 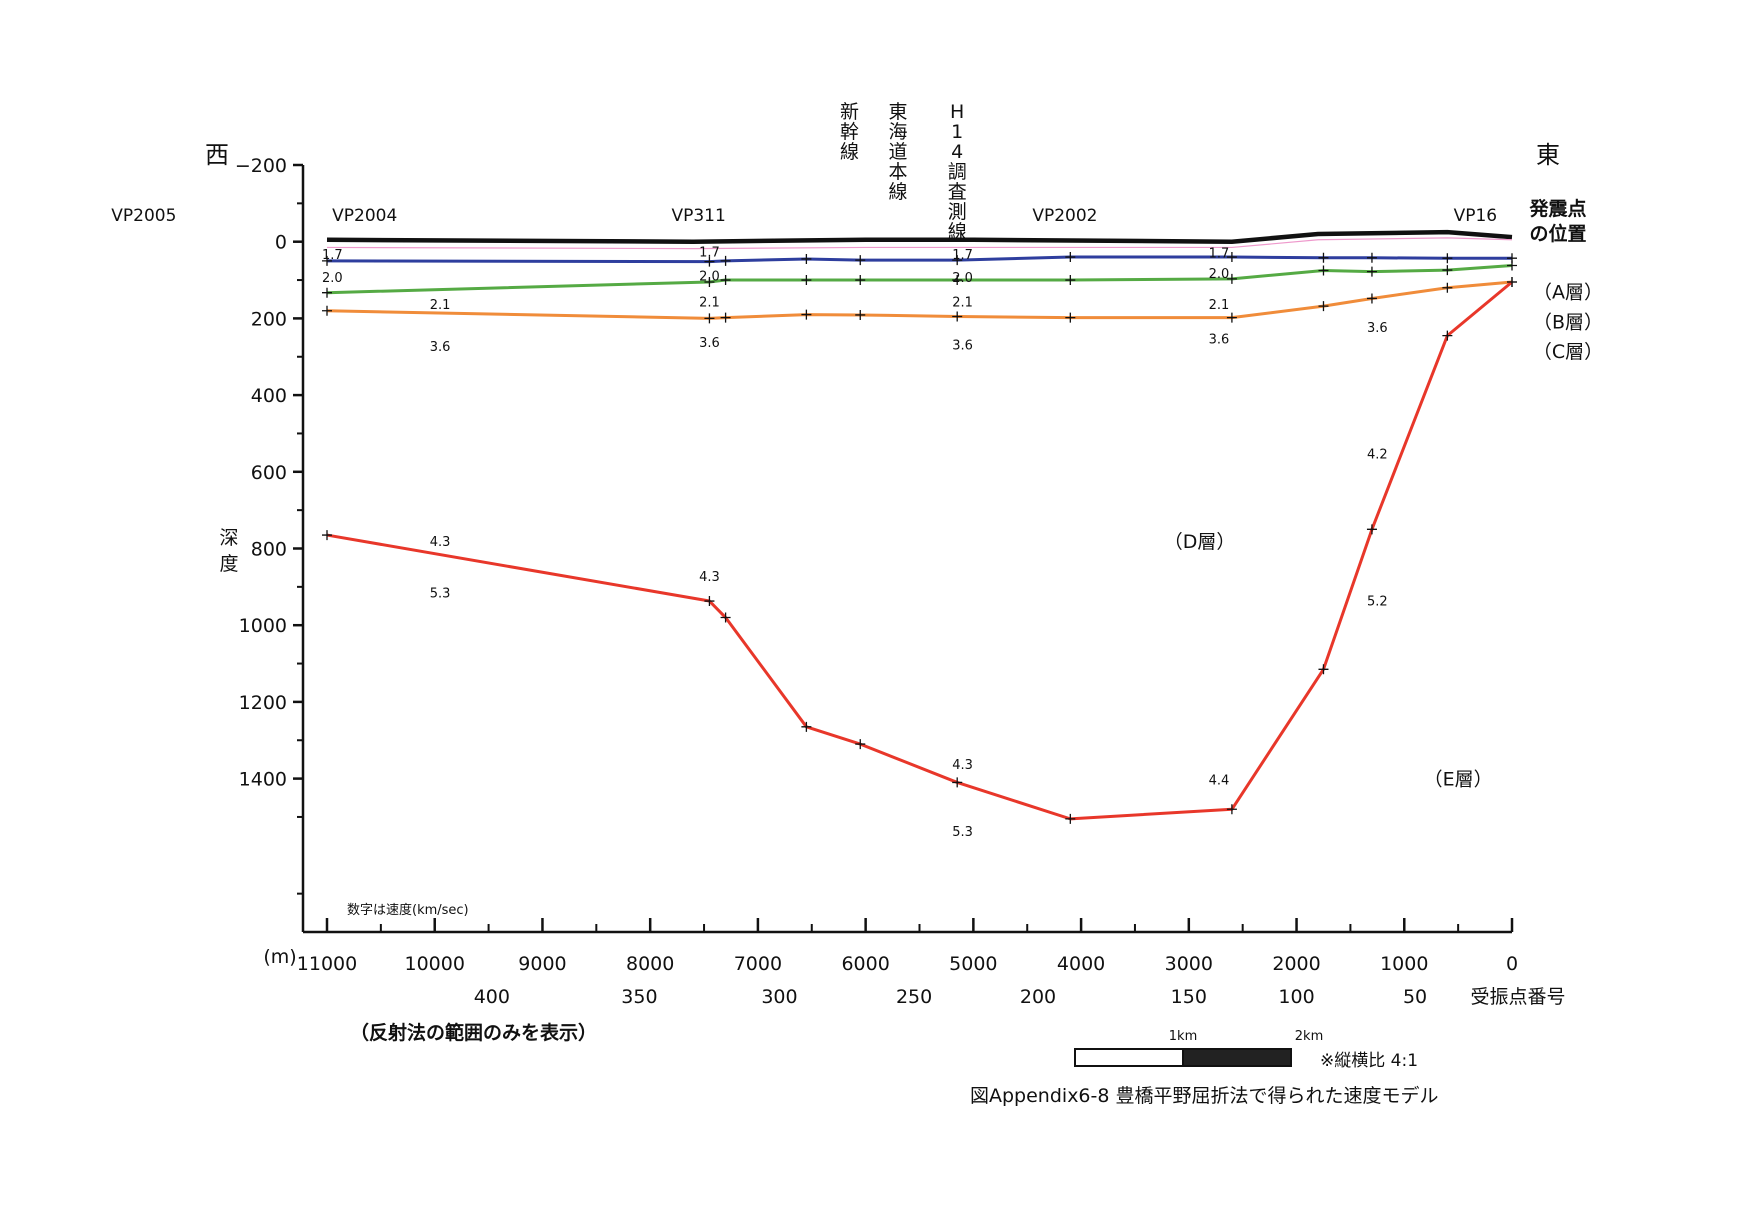 What do you see at coordinates (650, 964) in the screenshot?
I see `x-tick-label: 8000` at bounding box center [650, 964].